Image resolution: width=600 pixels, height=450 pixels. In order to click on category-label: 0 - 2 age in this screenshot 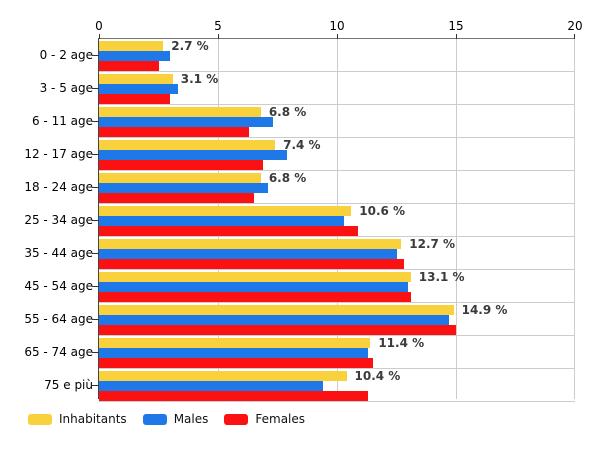, I will do `click(66, 55)`.